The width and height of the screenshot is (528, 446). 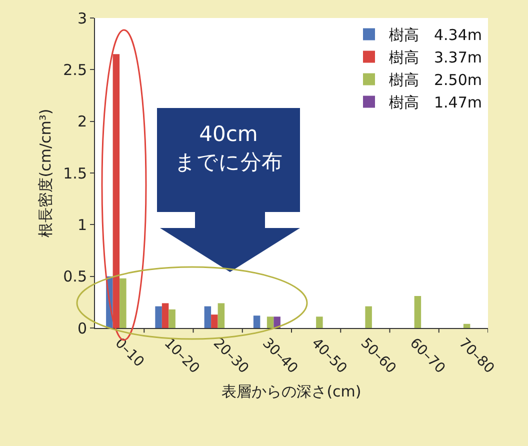 What do you see at coordinates (45, 173) in the screenshot?
I see `y-axis-title: 根長密度(cm/cm³)` at bounding box center [45, 173].